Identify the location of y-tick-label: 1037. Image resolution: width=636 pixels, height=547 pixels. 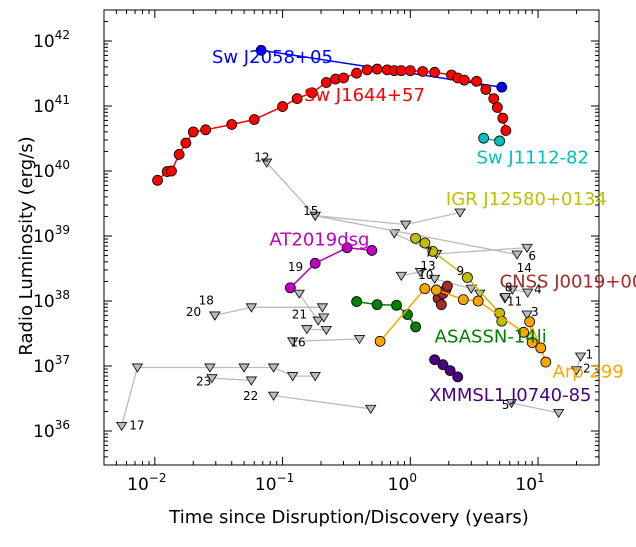
(51, 365).